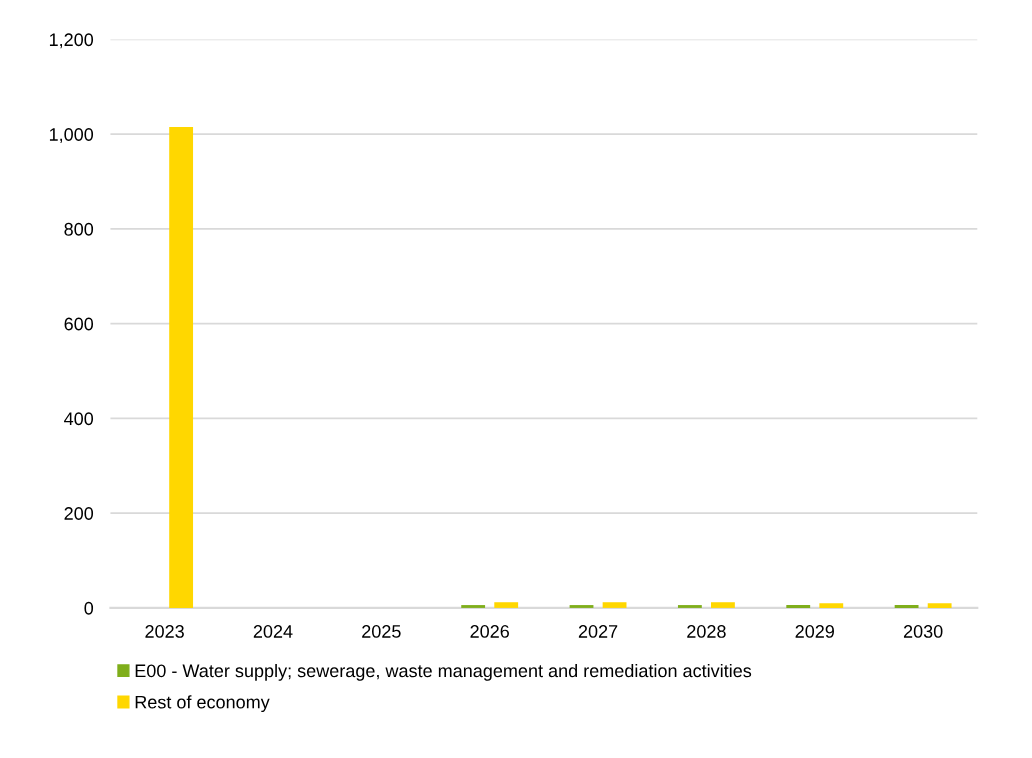 The image size is (1032, 758). Describe the element at coordinates (814, 631) in the screenshot. I see `x-tick-label: 2029` at that location.